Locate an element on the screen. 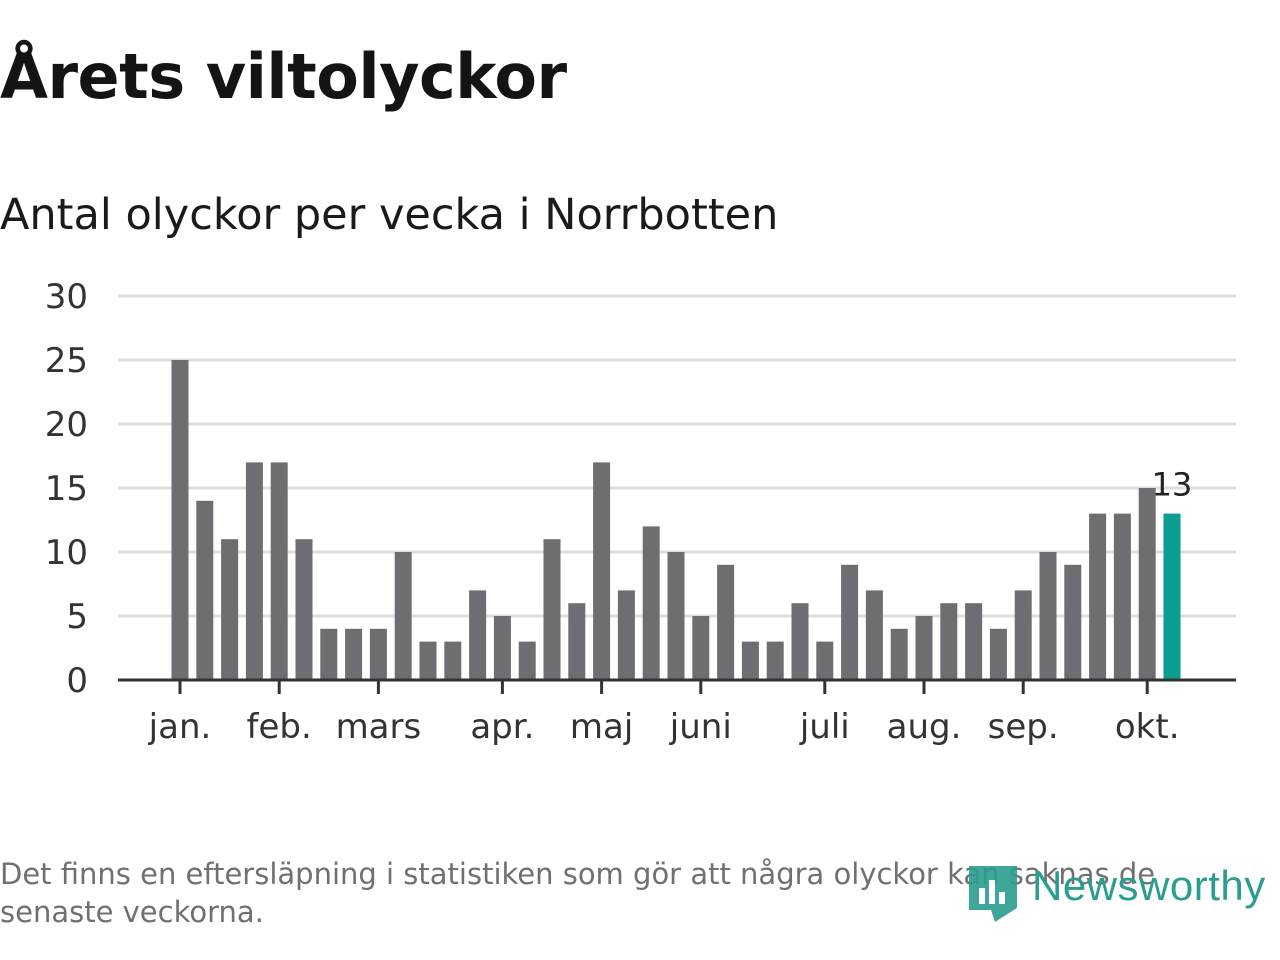 The image size is (1280, 960). x-tick-label: jan. is located at coordinates (180, 727).